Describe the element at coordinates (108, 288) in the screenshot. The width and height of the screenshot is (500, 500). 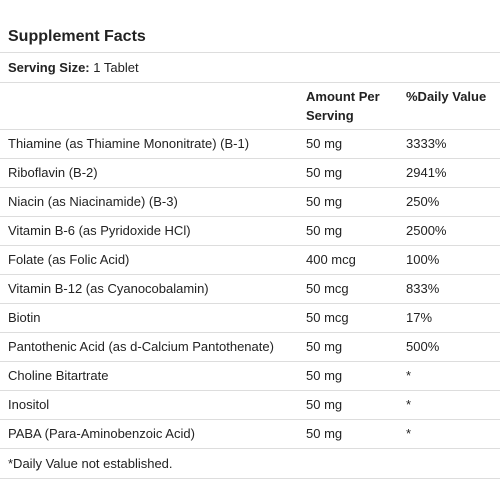
I see `nutrient-name: Vitamin B-12 (as Cyanocobalamin)` at that location.